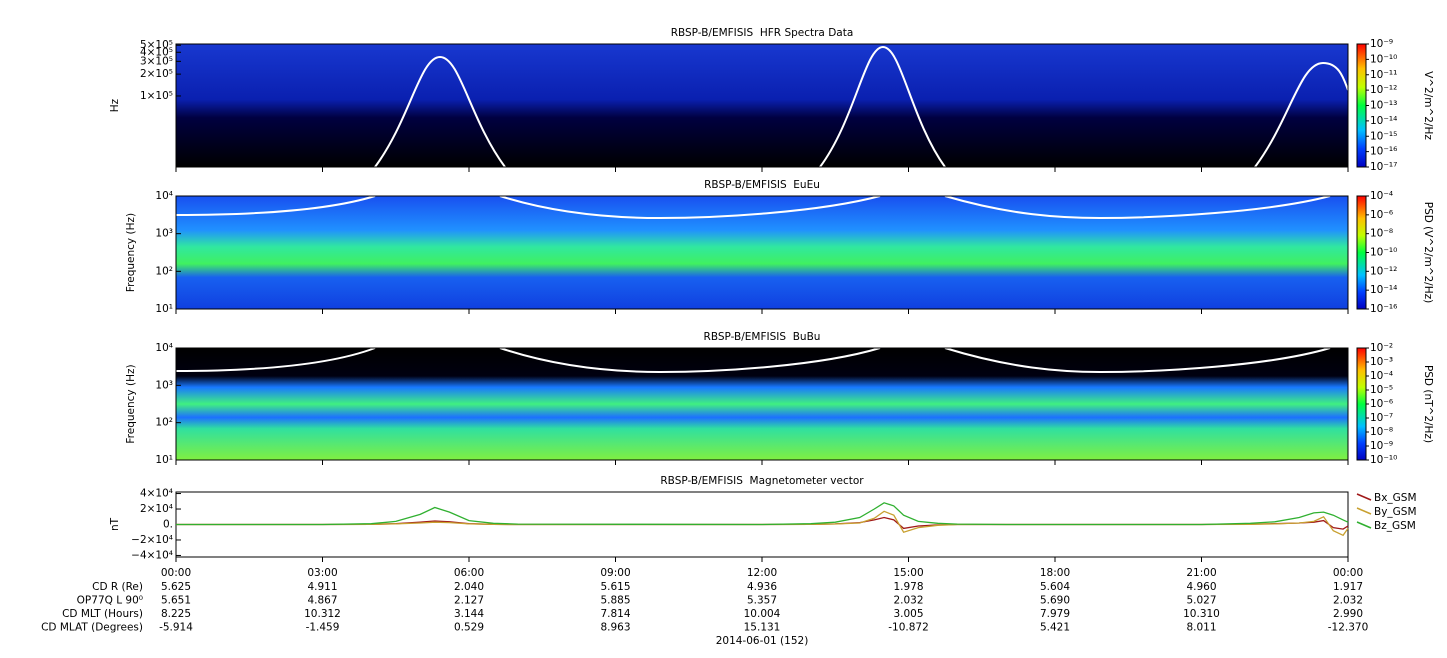  What do you see at coordinates (1201, 601) in the screenshot?
I see `ephemeris-value: 5.027` at bounding box center [1201, 601].